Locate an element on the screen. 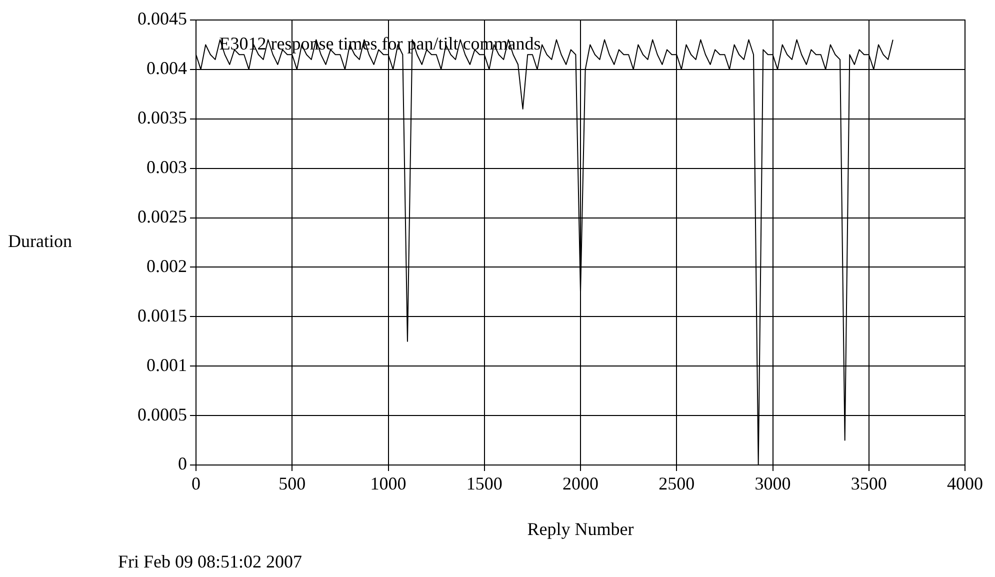 This screenshot has height=577, width=995. y-tick-label: 0.0035 is located at coordinates (162, 118).